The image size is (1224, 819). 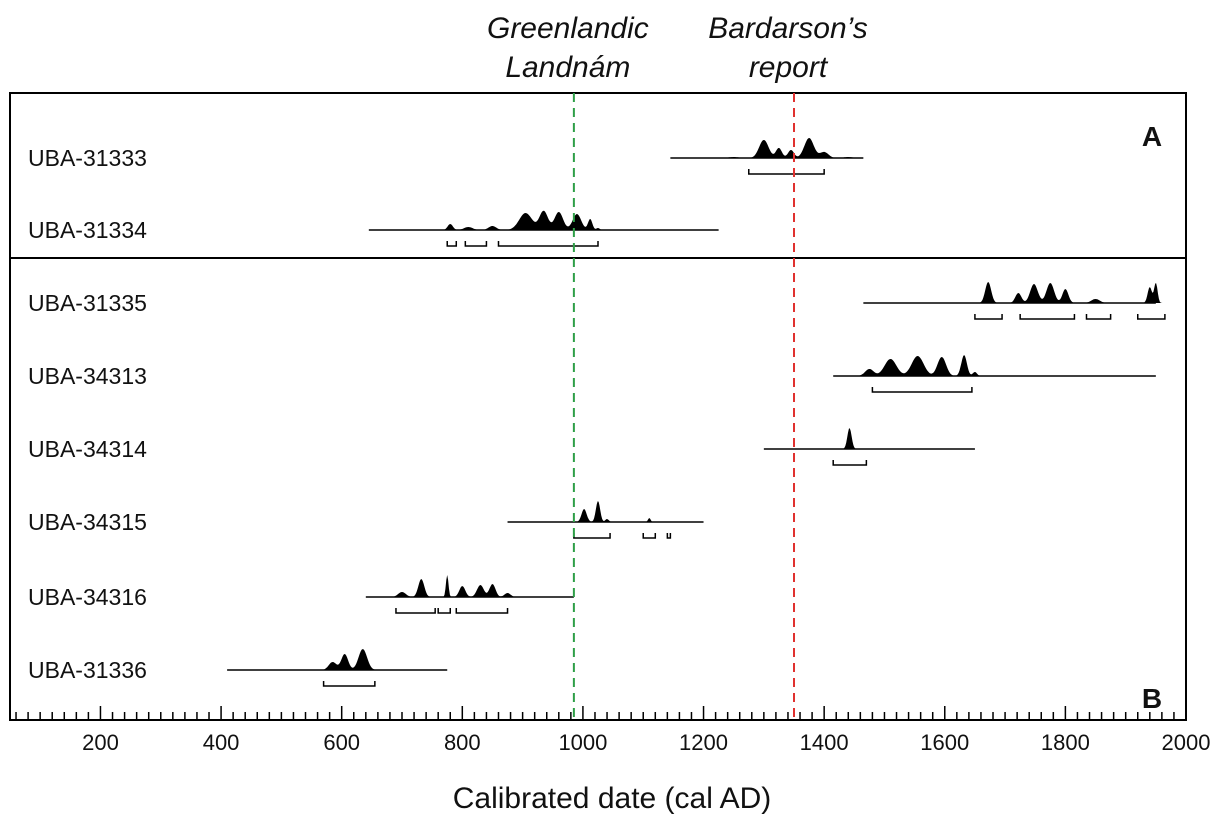 What do you see at coordinates (568, 28) in the screenshot?
I see `landnam-label-line: Greenlandic` at bounding box center [568, 28].